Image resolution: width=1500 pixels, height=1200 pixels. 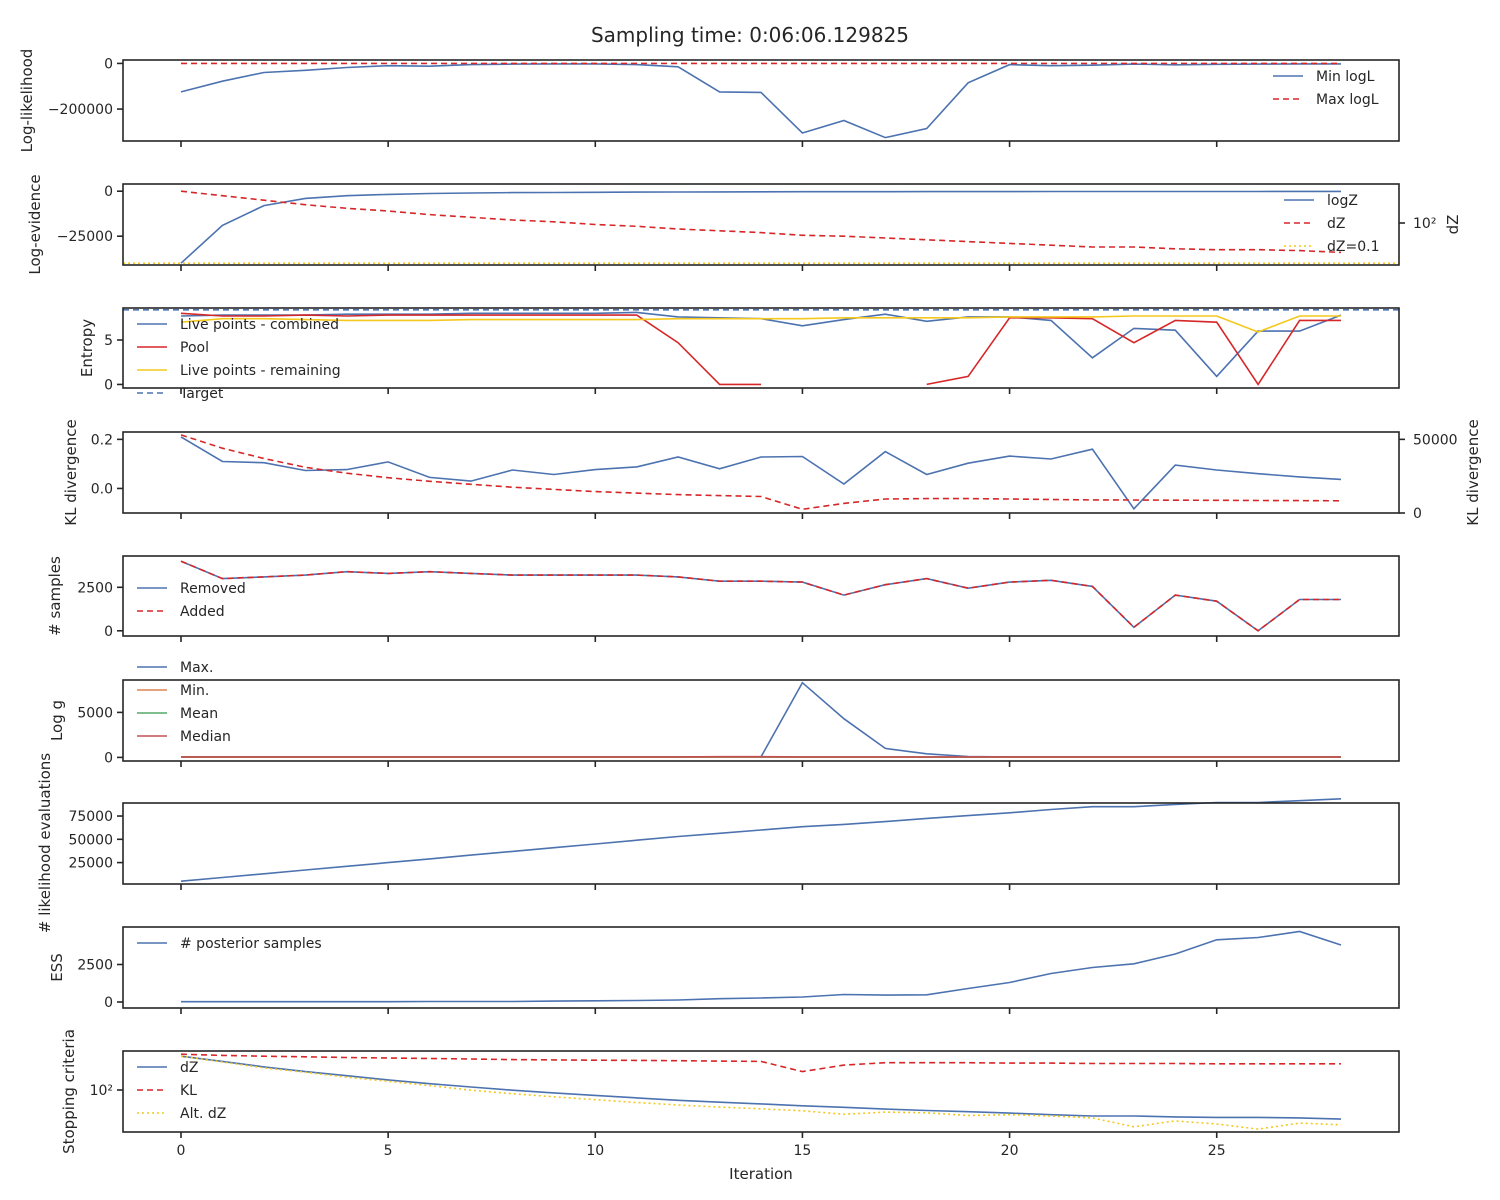 I want to click on legend-label: # posterior samples, so click(x=251, y=944).